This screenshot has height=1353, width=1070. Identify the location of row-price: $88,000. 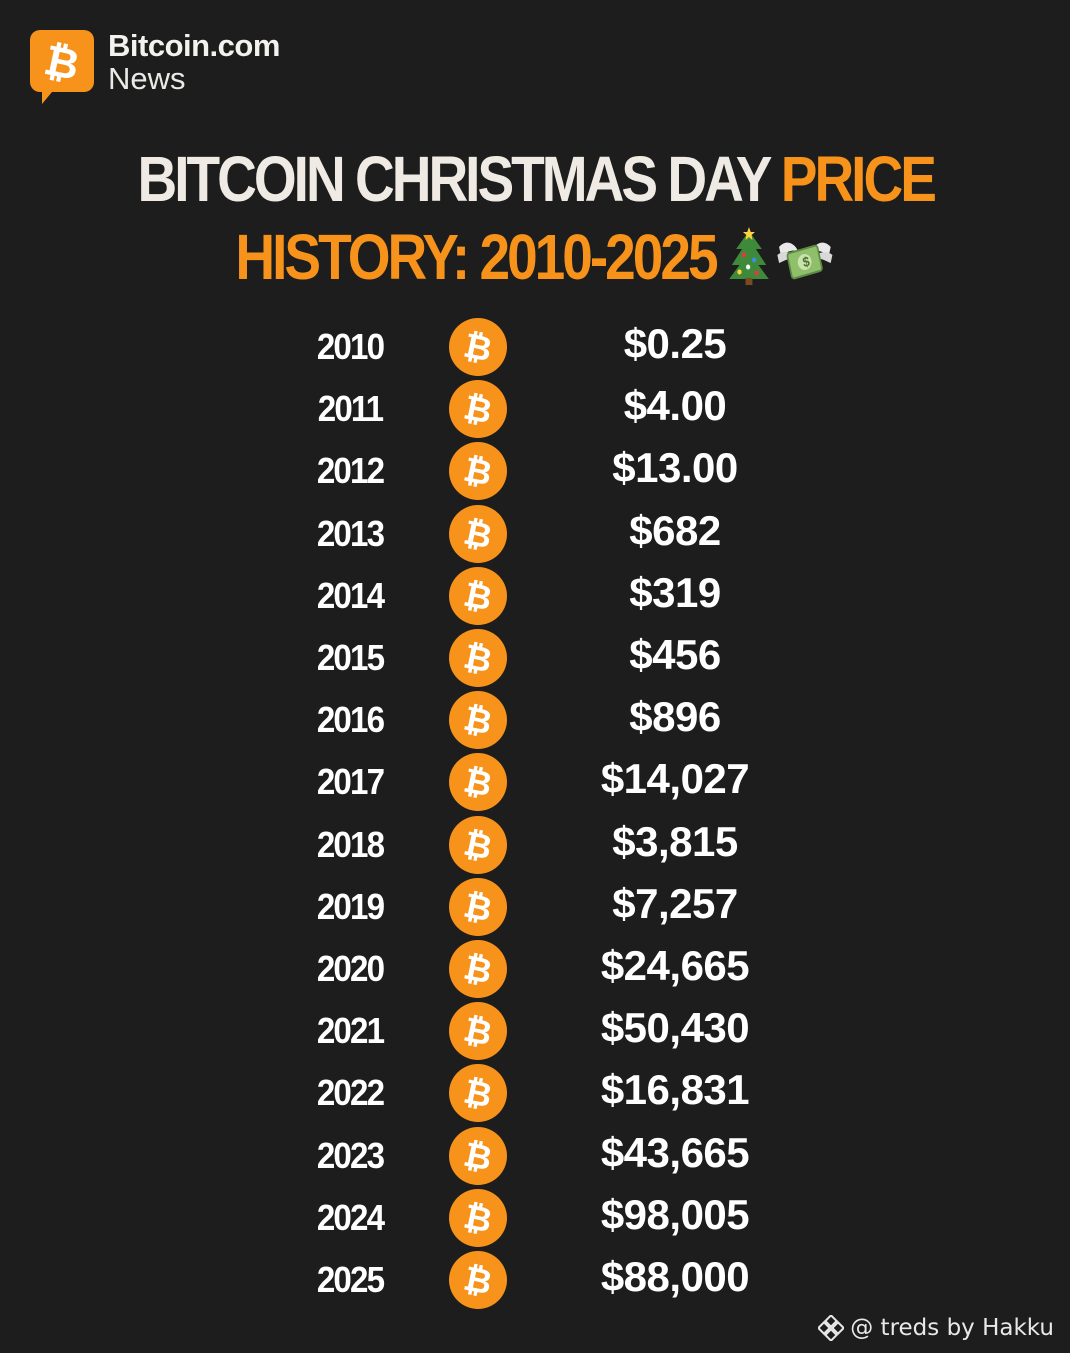
(675, 1276).